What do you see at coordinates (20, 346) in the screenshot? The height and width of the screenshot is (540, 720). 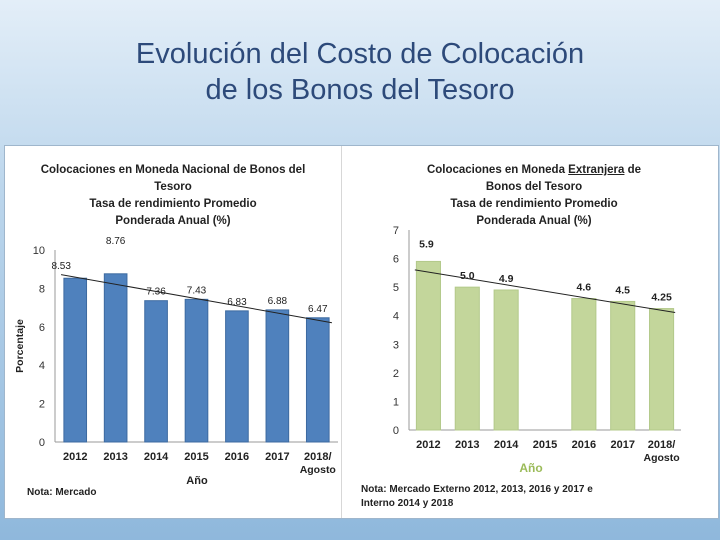 I see `y-axis-title: Porcentaje` at bounding box center [20, 346].